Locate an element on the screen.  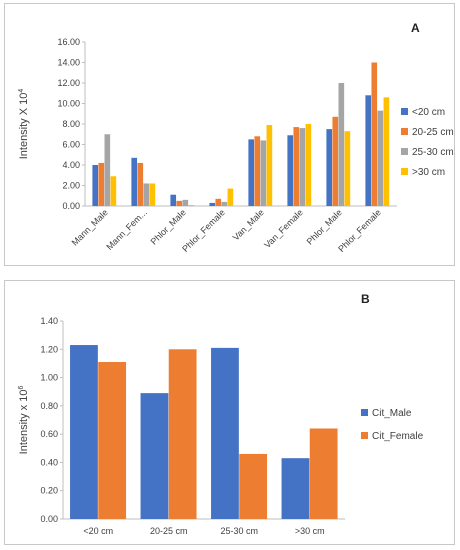
chart-b-xtick-label: 20-25 cm is located at coordinates (169, 531).